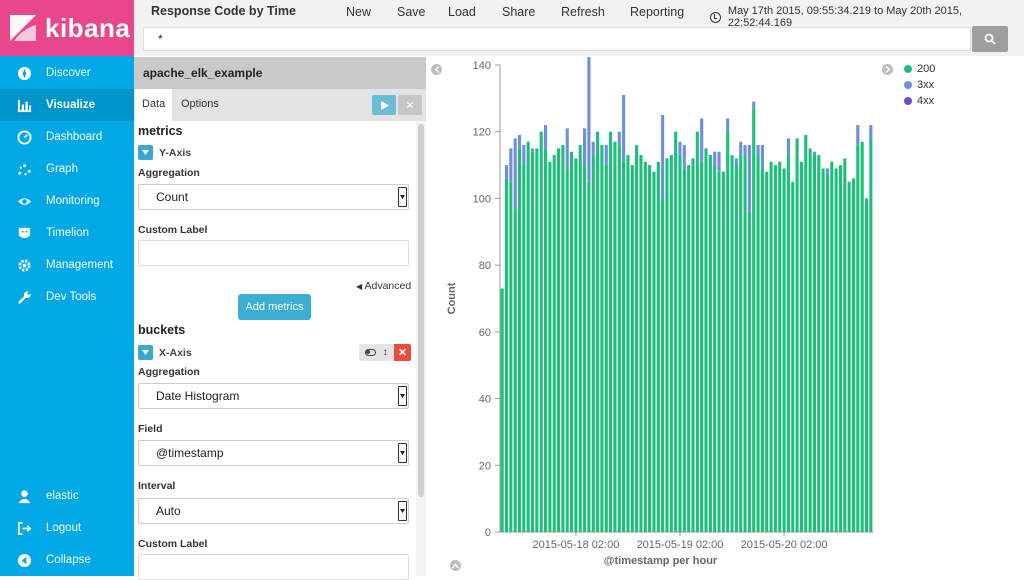 Image resolution: width=1024 pixels, height=580 pixels. What do you see at coordinates (482, 66) in the screenshot?
I see `y-tick-label: 140` at bounding box center [482, 66].